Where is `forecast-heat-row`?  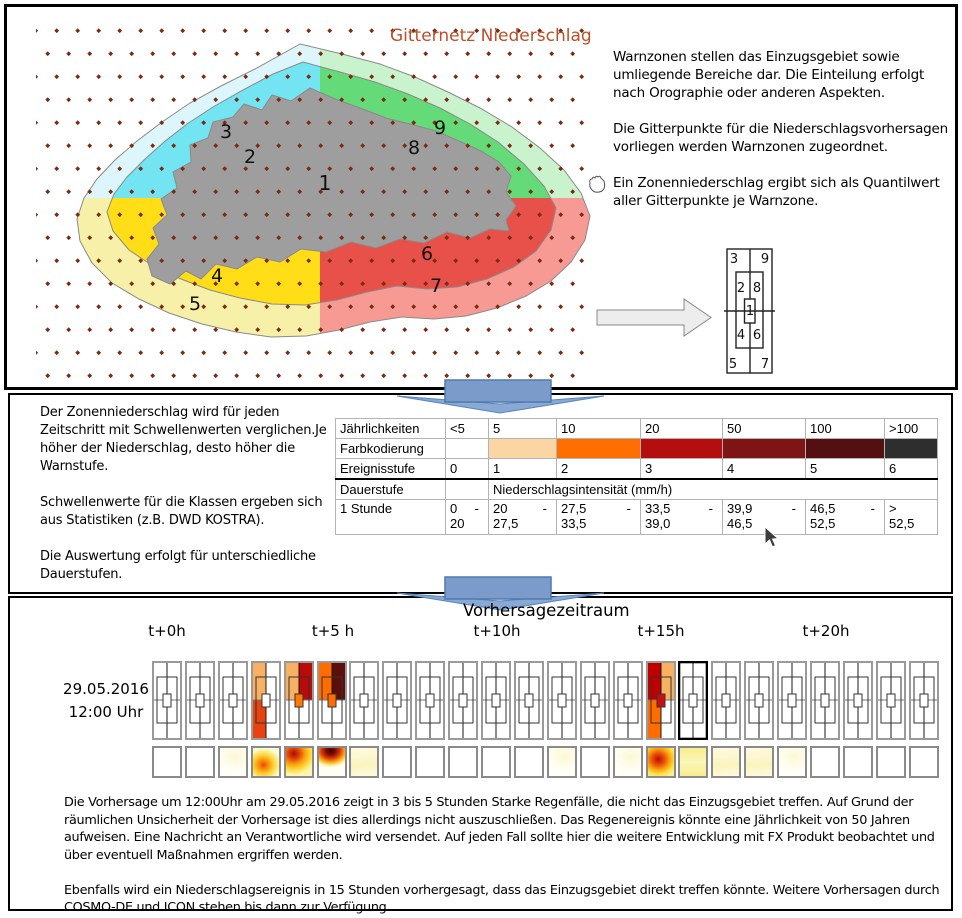
forecast-heat-row is located at coordinates (481, 762).